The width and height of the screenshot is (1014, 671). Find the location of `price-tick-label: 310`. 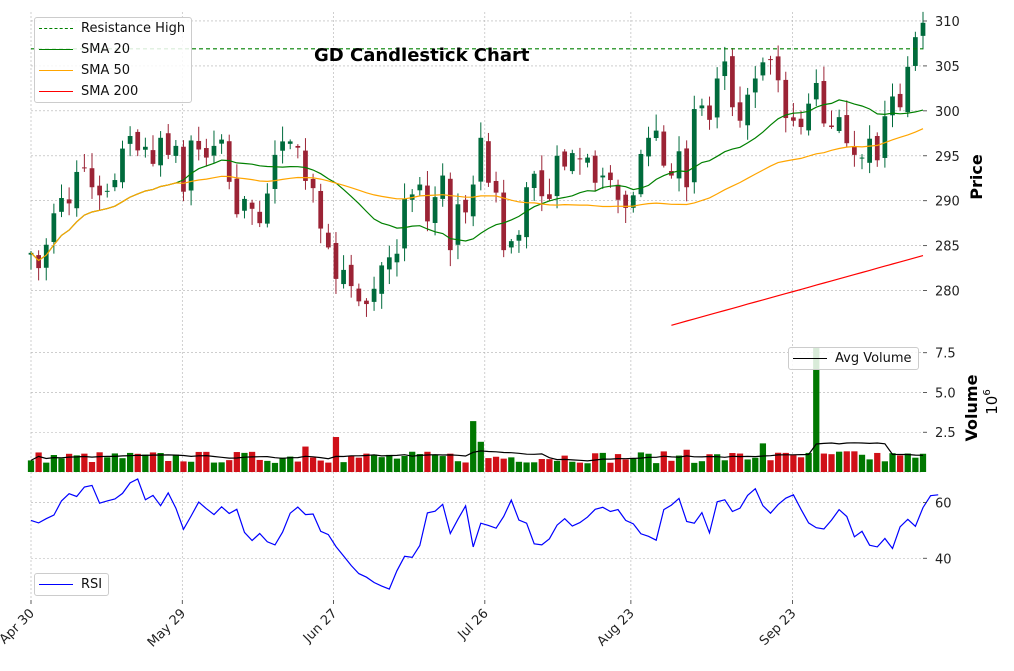

price-tick-label: 310 is located at coordinates (947, 22).